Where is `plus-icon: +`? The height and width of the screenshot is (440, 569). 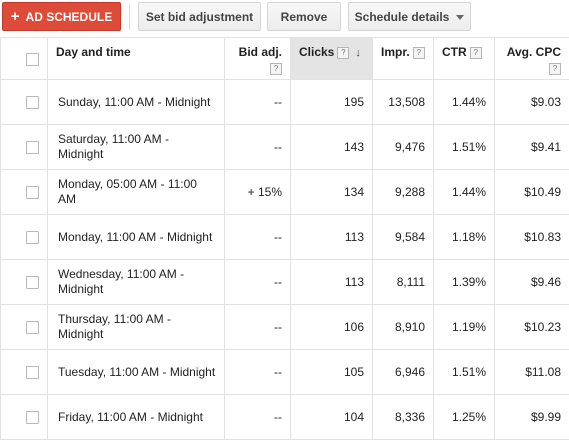
plus-icon: + is located at coordinates (15, 16).